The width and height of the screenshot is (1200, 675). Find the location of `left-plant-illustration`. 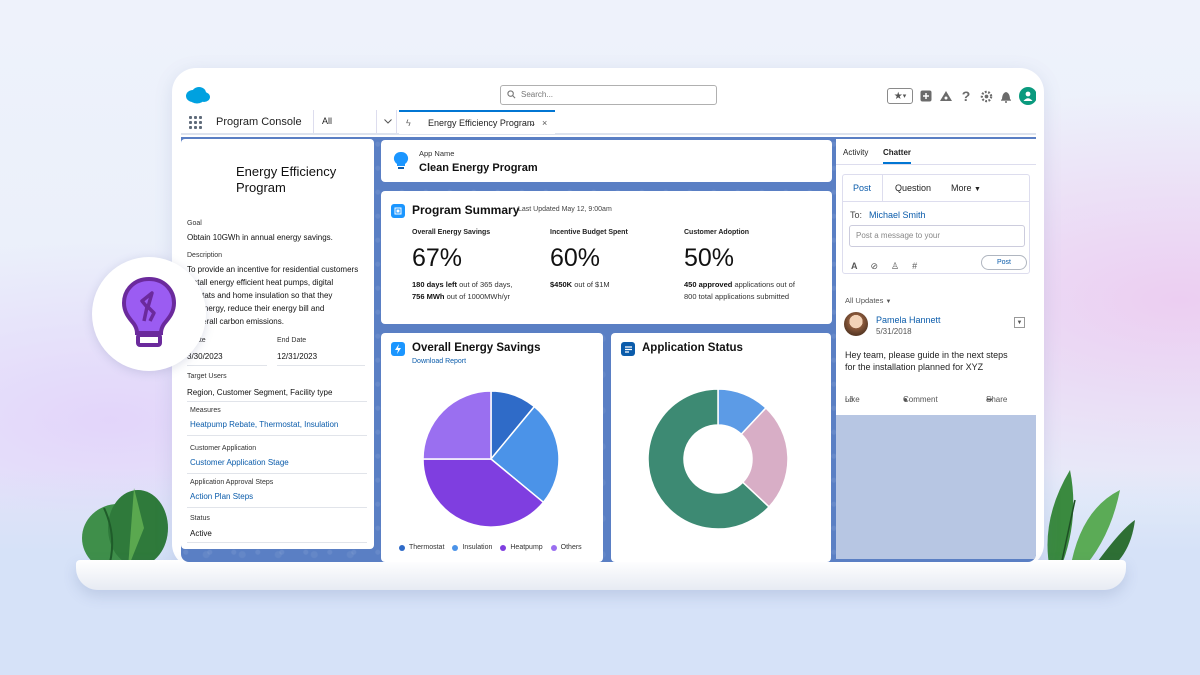

left-plant-illustration is located at coordinates (125, 530).